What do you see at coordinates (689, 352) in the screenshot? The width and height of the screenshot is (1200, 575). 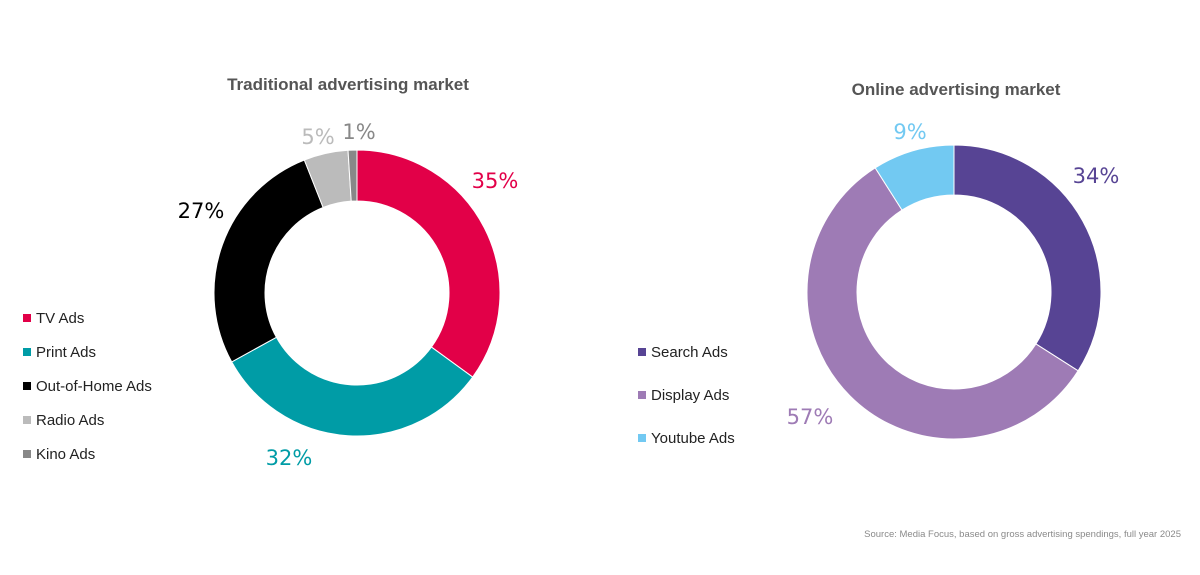 I see `legend-label: Search Ads` at bounding box center [689, 352].